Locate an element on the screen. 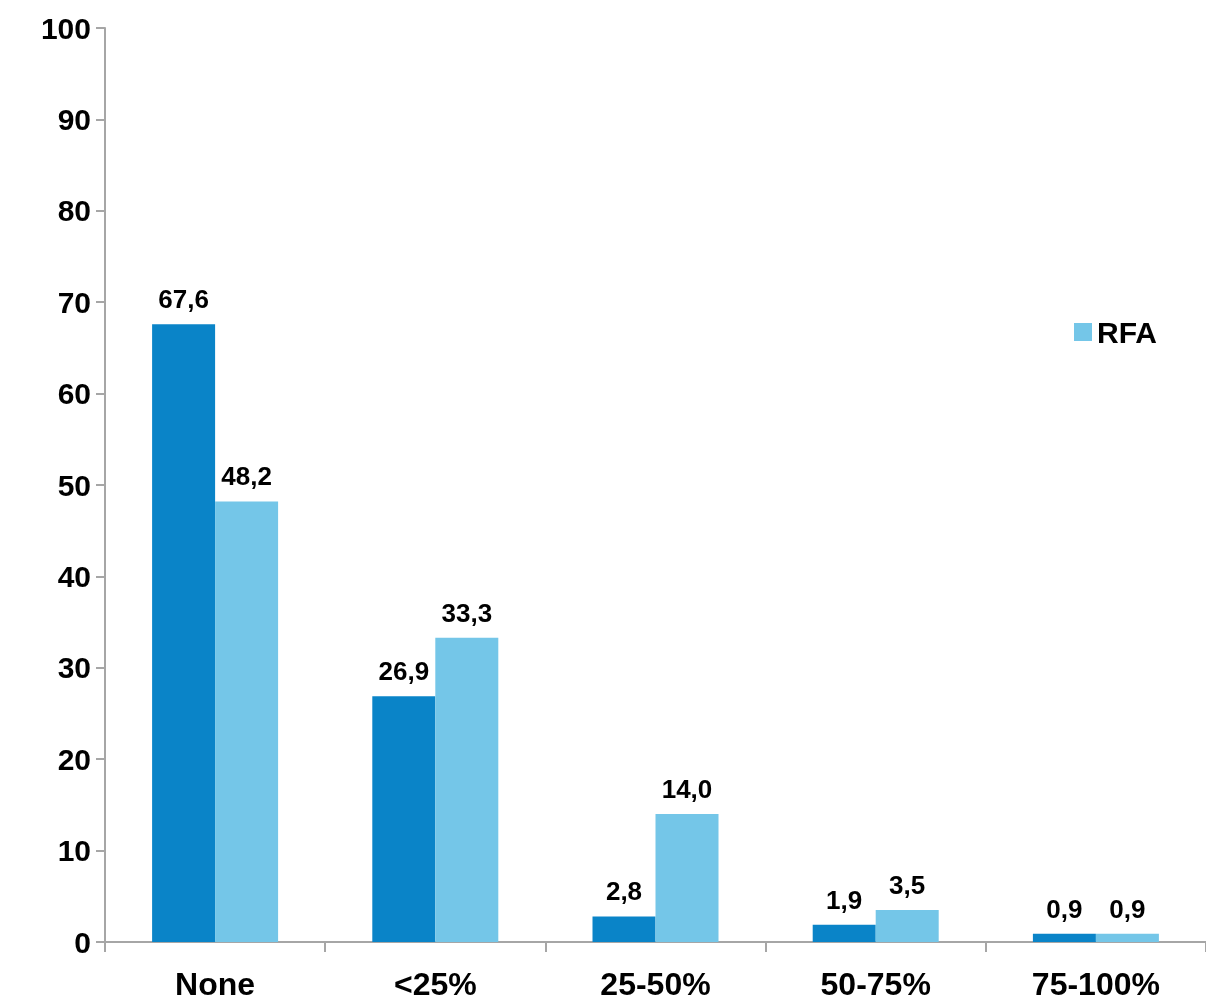  y-tick-label: 50 is located at coordinates (74, 485).